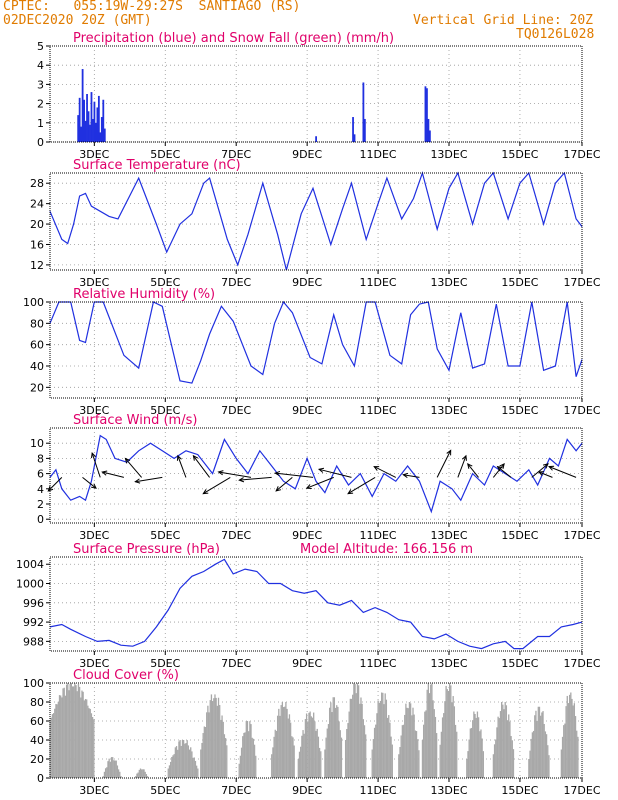 The image size is (618, 800). Describe the element at coordinates (126, 675) in the screenshot. I see `panel-title: Cloud Cover (%)` at that location.